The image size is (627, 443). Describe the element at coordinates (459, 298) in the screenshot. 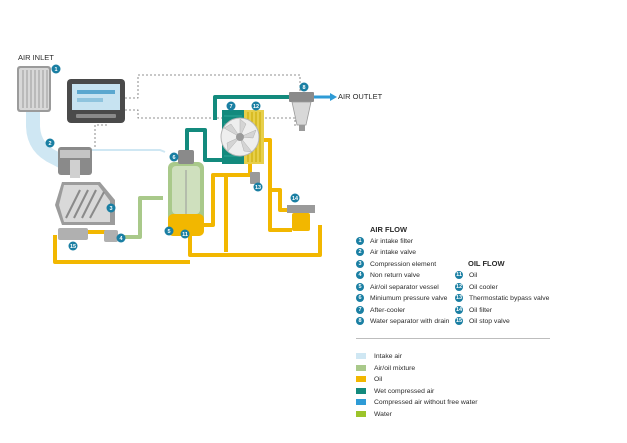

I see `item-number: 13` at that location.